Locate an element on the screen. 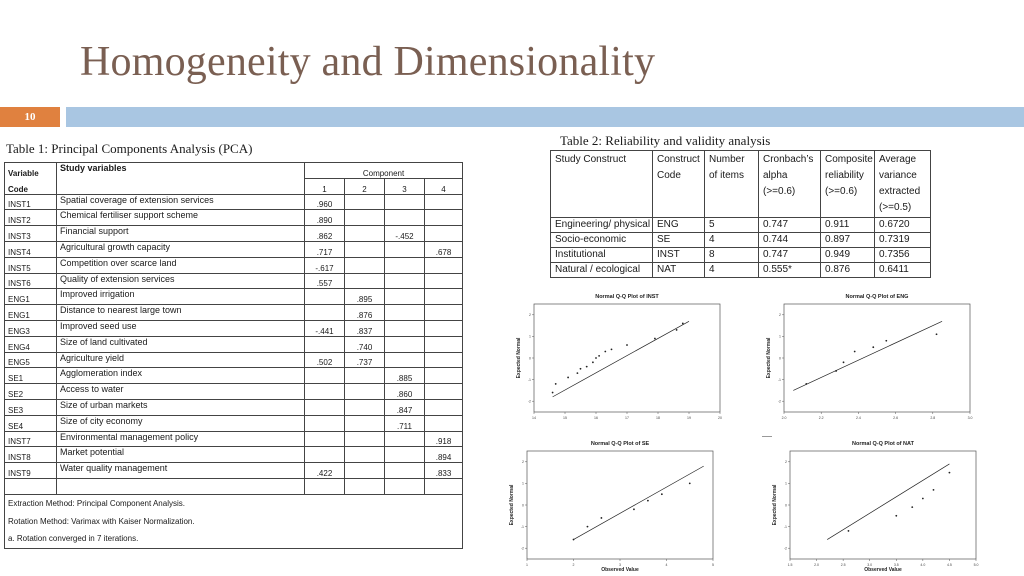 This screenshot has width=1024, height=576. pca-loading: .557 is located at coordinates (324, 281).